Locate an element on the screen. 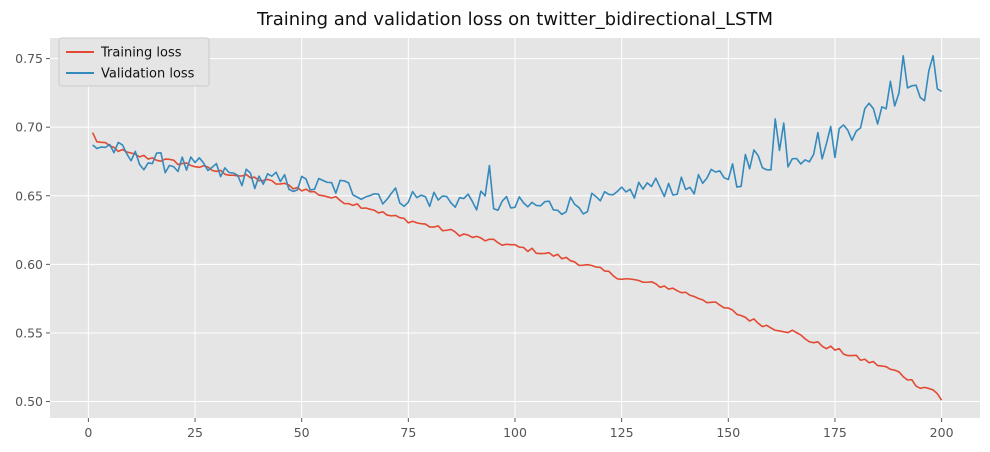 This screenshot has height=452, width=990. y-tick-label: 0.50 is located at coordinates (29, 401).